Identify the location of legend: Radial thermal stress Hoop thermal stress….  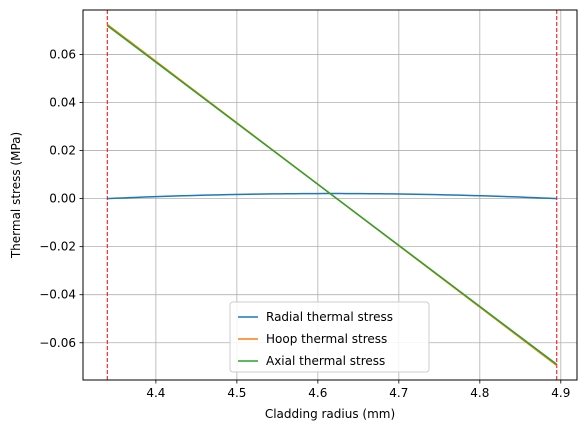
(329, 337).